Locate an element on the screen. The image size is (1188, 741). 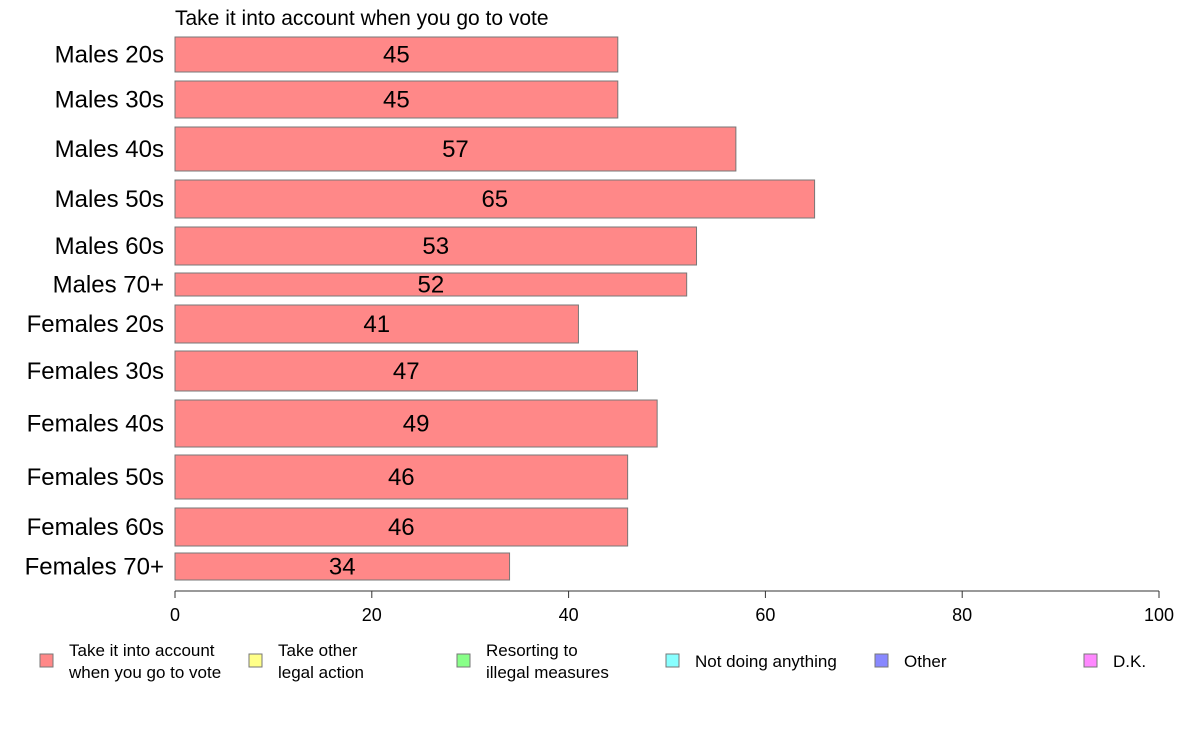
category-label: Males 40s is located at coordinates (109, 149).